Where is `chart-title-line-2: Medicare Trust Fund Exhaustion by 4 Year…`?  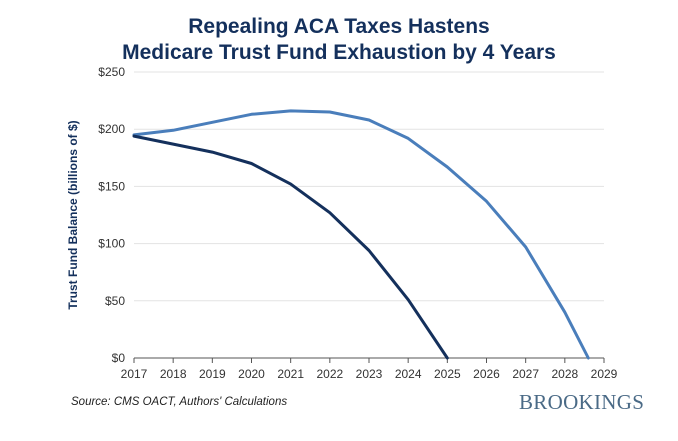
chart-title-line-2: Medicare Trust Fund Exhaustion by 4 Year… is located at coordinates (339, 52).